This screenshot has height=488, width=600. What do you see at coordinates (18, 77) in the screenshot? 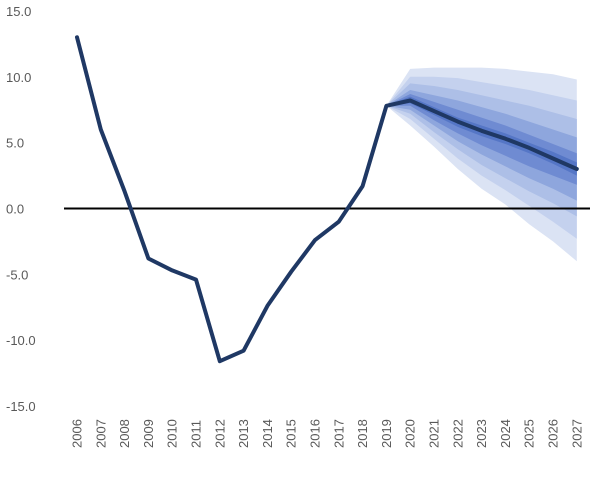
I see `y-tick-label: 10.0` at bounding box center [18, 77].